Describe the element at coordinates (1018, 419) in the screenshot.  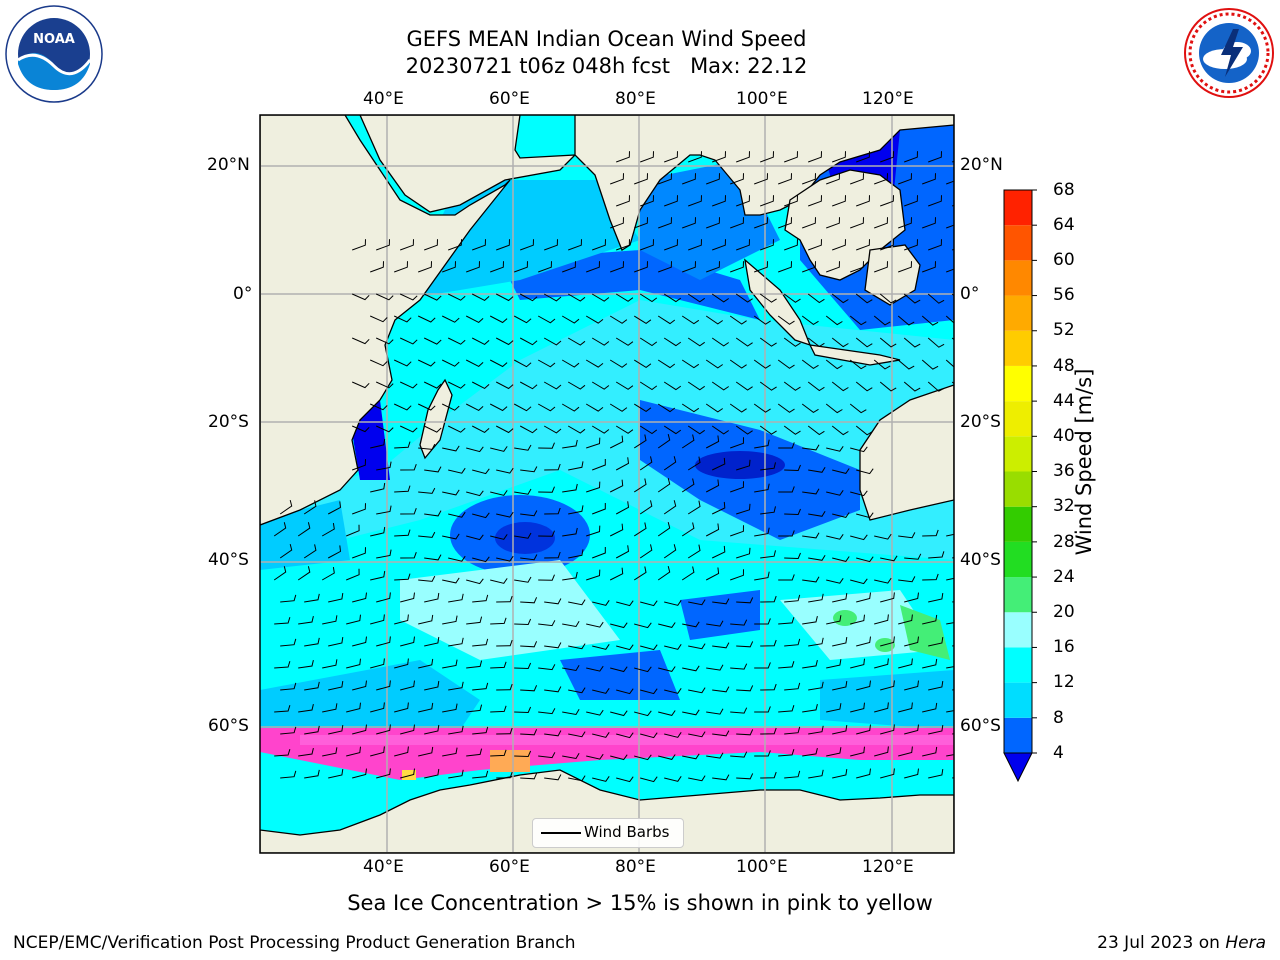
I see `colorbar-bin` at that location.